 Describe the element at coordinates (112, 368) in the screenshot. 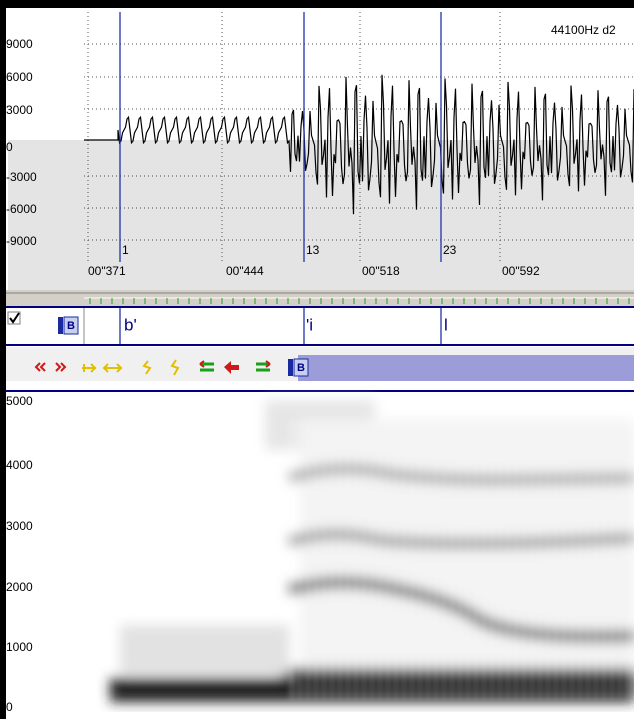

I see `tool-expand` at that location.